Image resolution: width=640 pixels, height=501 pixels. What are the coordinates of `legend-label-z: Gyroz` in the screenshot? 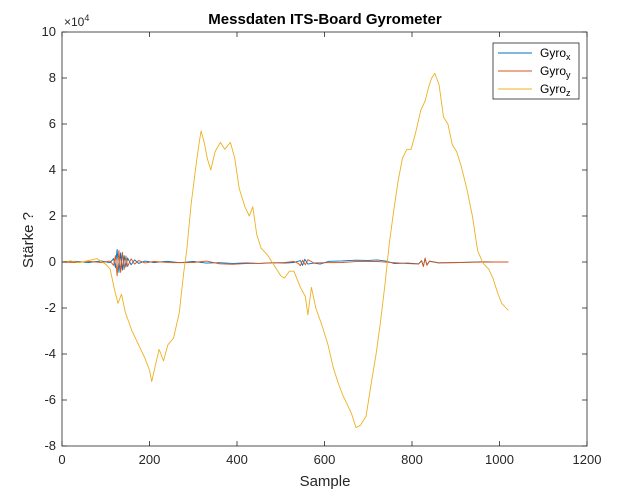 It's located at (555, 90).